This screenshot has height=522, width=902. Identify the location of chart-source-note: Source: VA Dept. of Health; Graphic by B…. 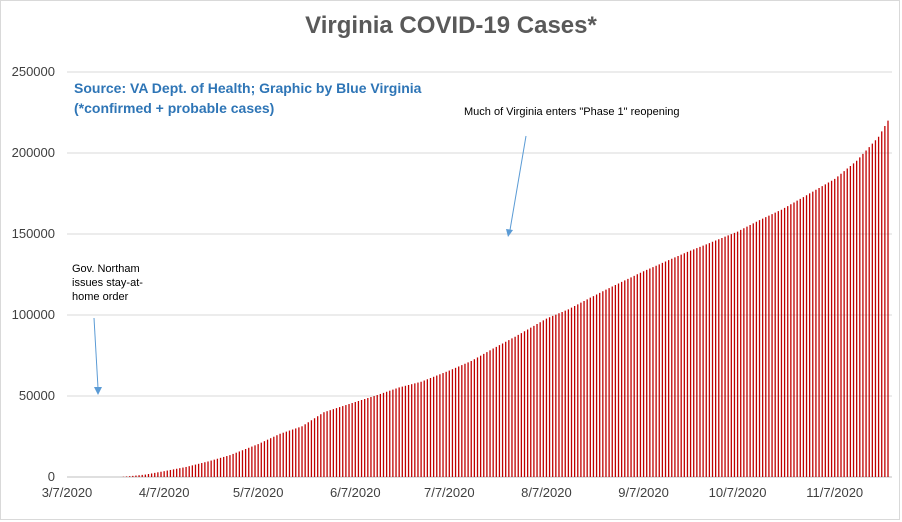
(247, 98).